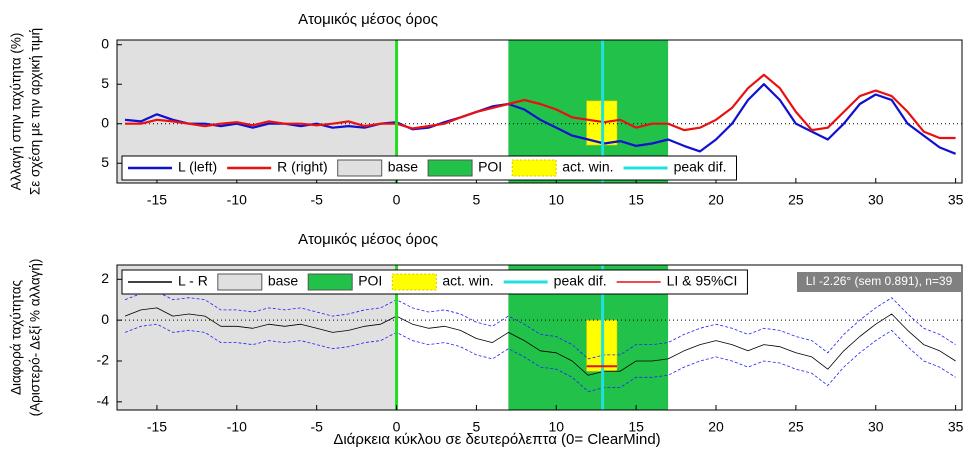  I want to click on legend-label: R (right), so click(302, 167).